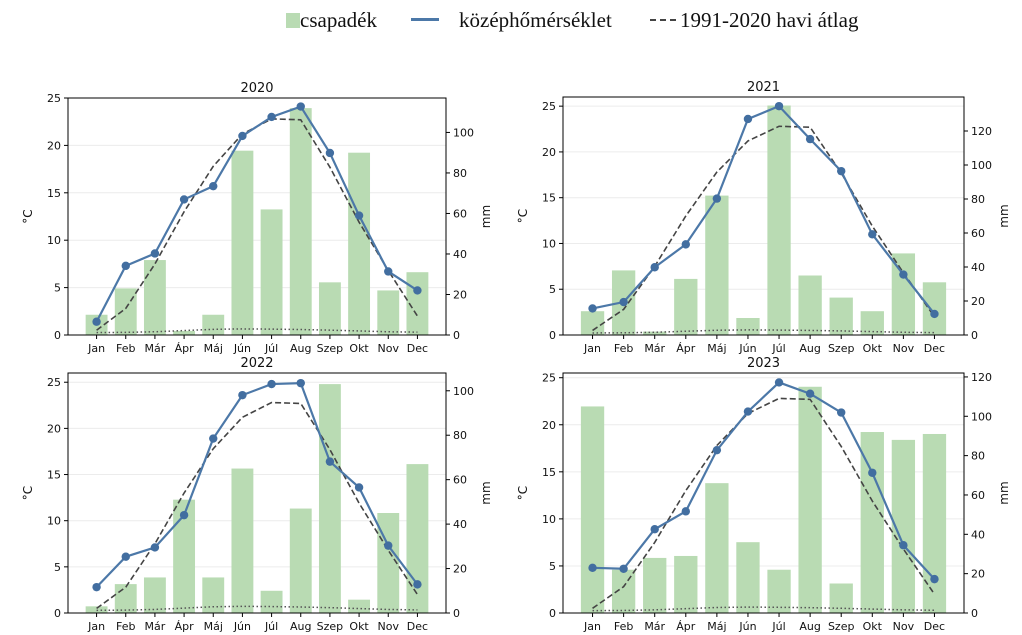  I want to click on legend-item-average: 1991-2020 havi átlag, so click(754, 20).